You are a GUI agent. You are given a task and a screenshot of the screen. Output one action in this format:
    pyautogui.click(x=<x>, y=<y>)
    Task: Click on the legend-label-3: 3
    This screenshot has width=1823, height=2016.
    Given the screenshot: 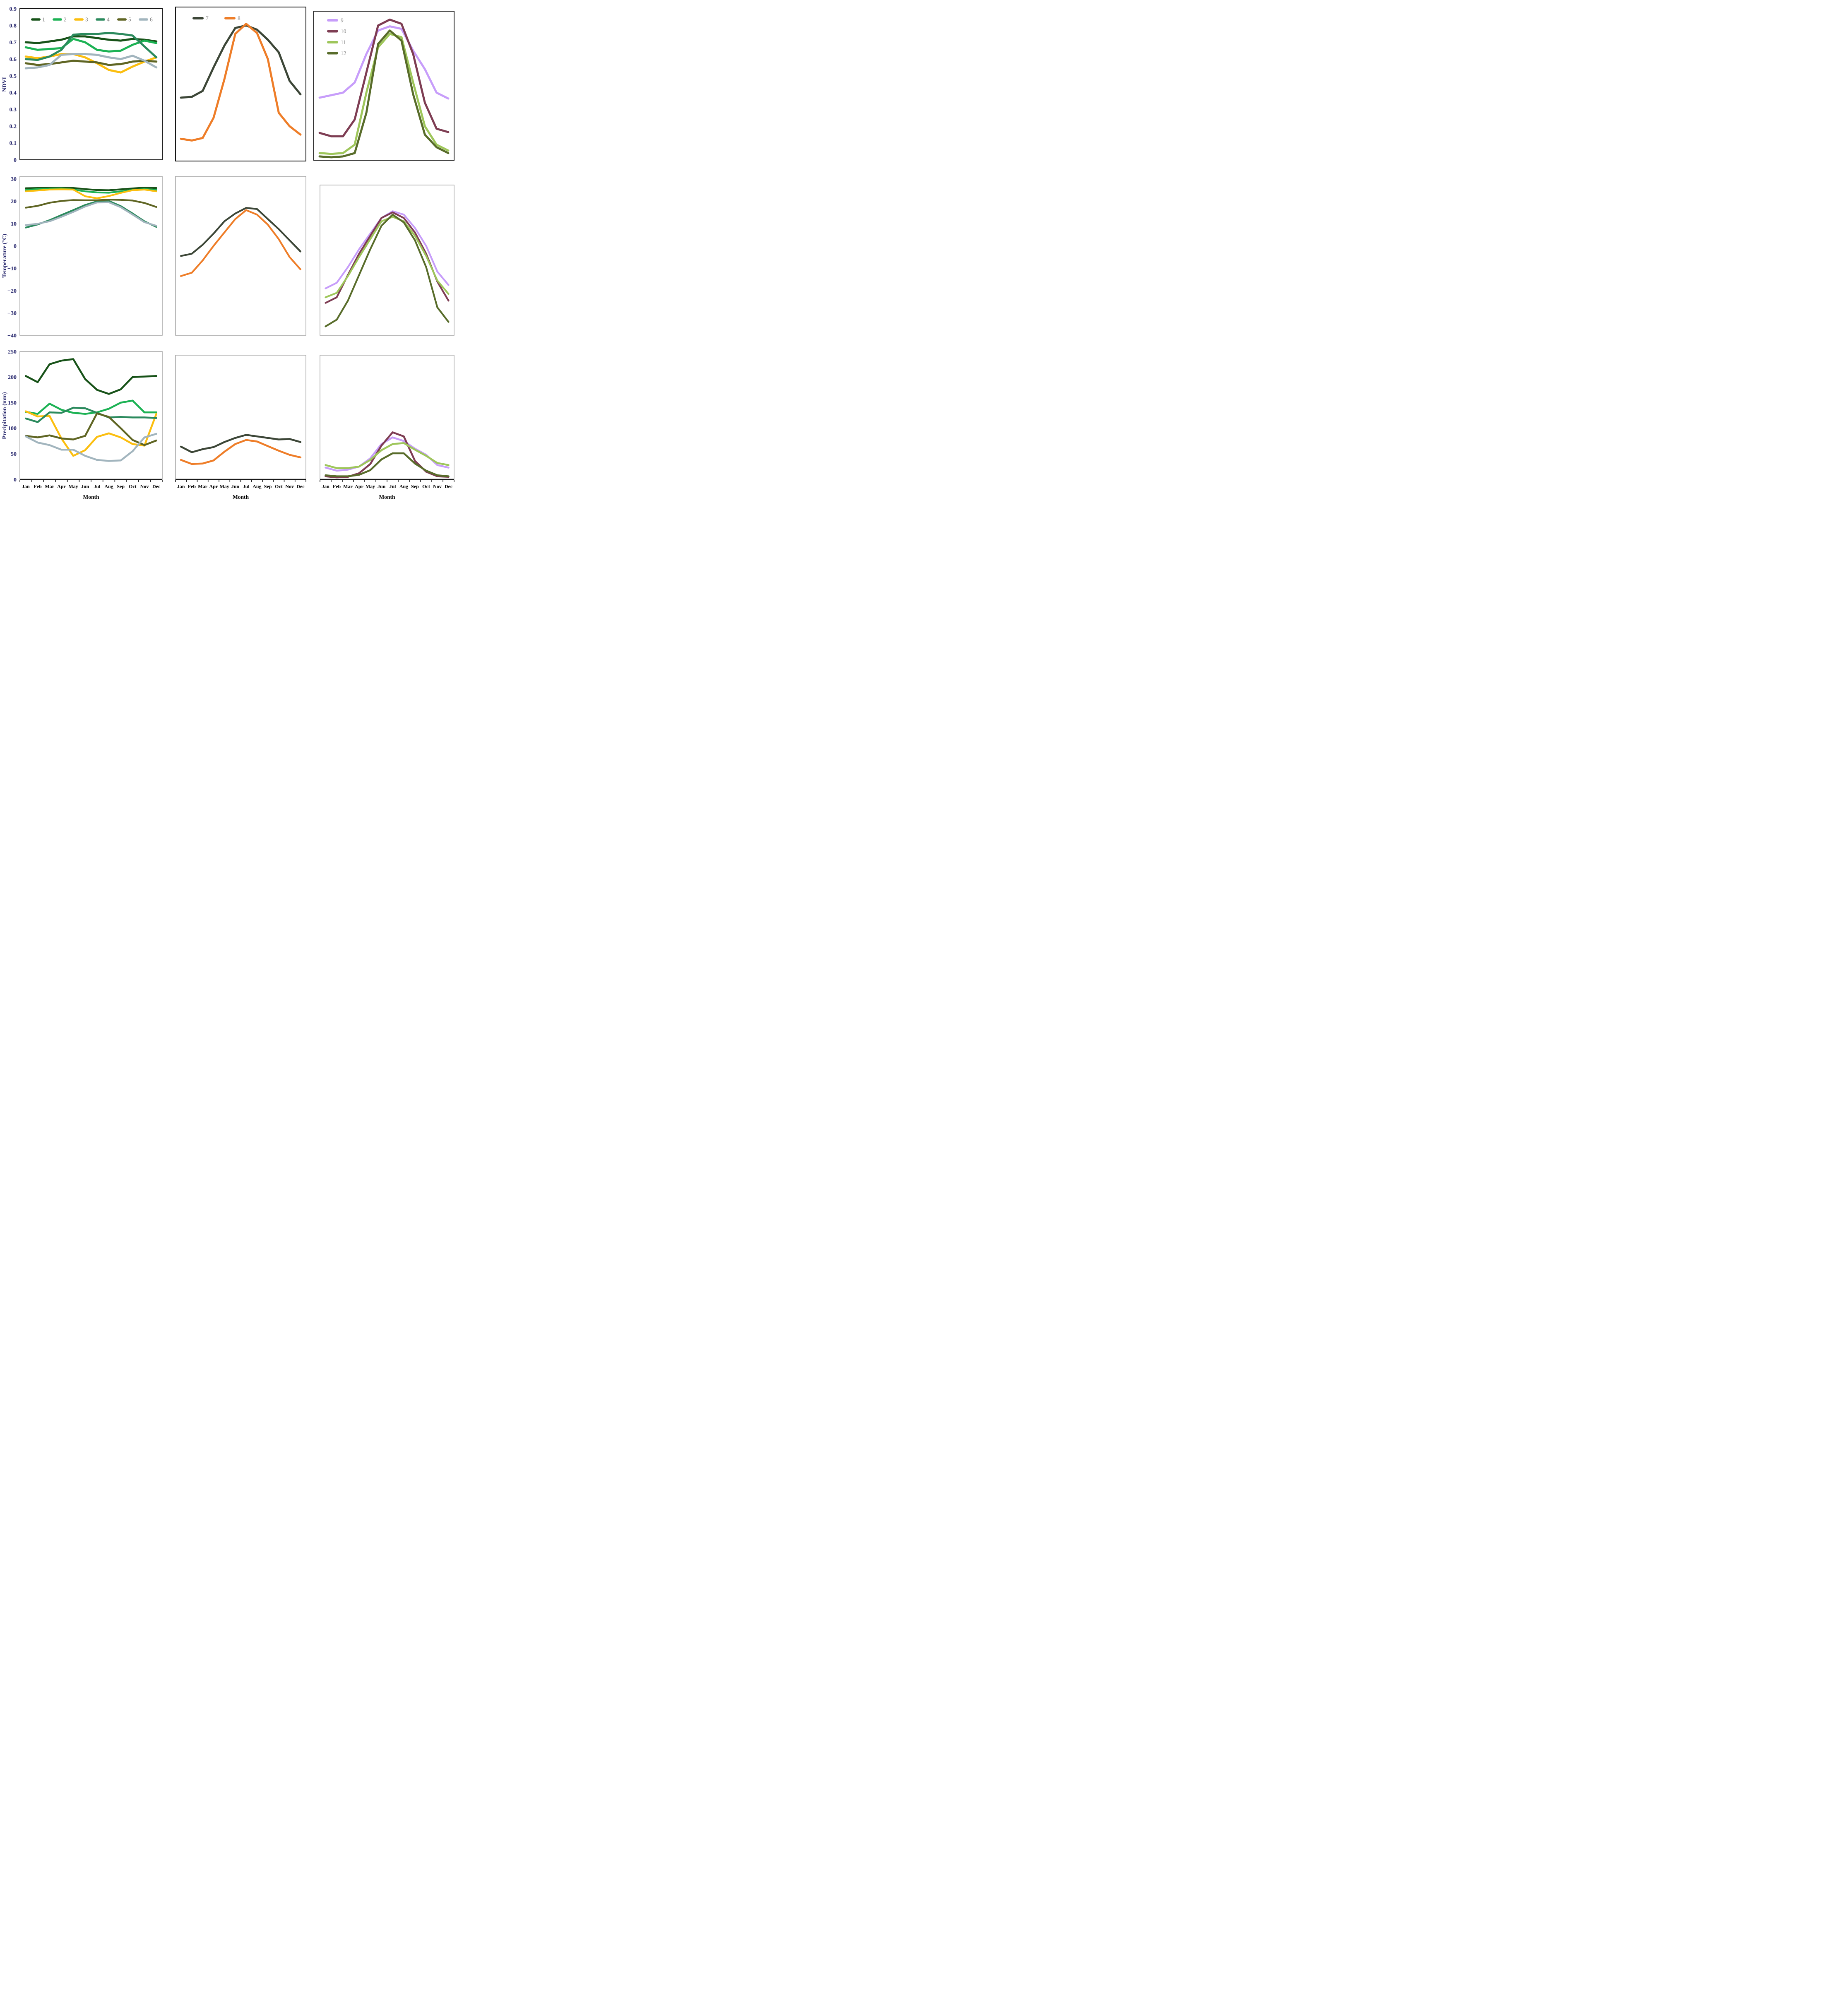 What is the action you would take?
    pyautogui.click(x=86, y=20)
    